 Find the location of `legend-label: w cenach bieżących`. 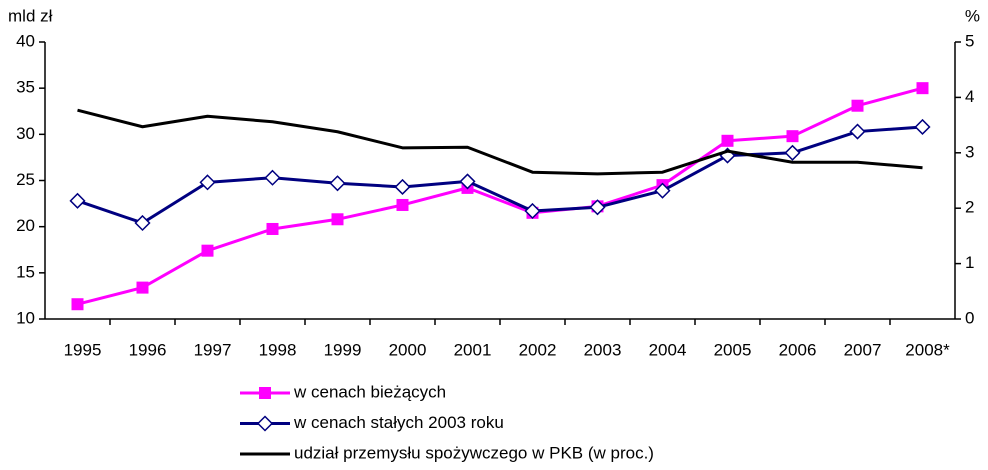

legend-label: w cenach bieżących is located at coordinates (369, 391).